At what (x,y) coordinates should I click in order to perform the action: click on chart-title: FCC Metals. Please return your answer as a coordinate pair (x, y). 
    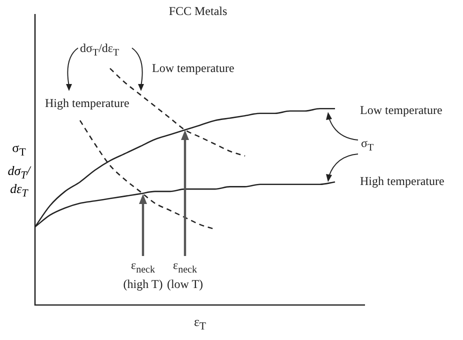
    Looking at the image, I should click on (198, 11).